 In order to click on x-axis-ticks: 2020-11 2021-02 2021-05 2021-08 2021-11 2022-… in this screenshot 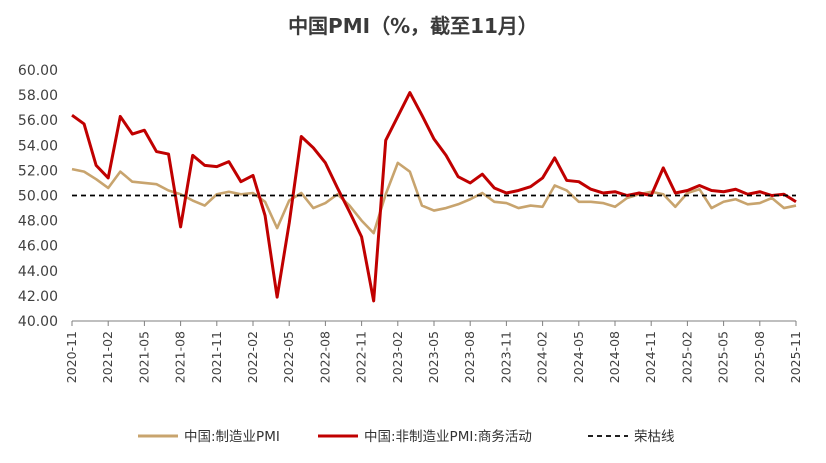, I will do `click(433, 352)`.